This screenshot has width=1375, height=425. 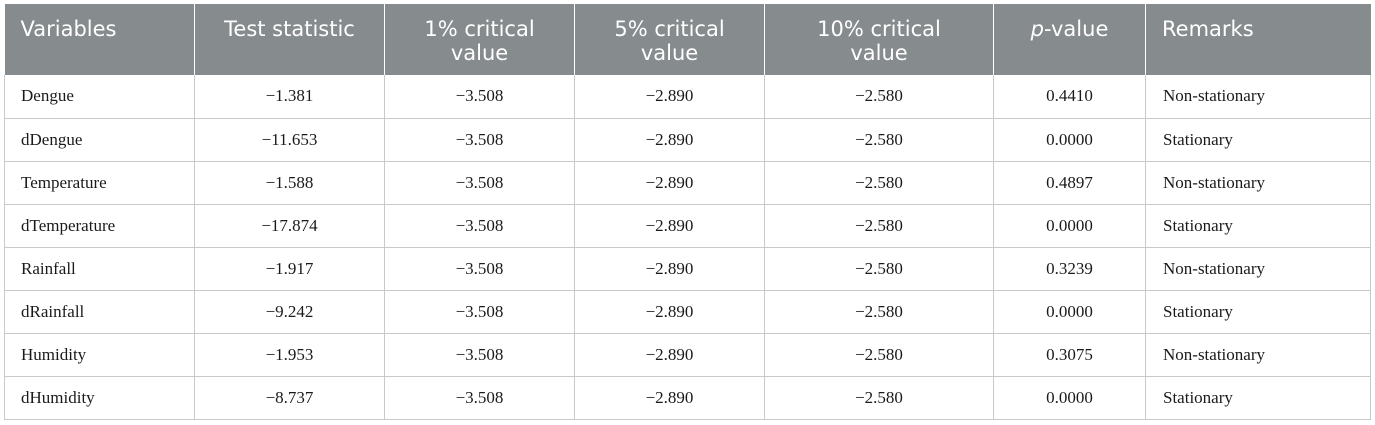 What do you see at coordinates (289, 183) in the screenshot?
I see `cell-test-statistic: −1.588` at bounding box center [289, 183].